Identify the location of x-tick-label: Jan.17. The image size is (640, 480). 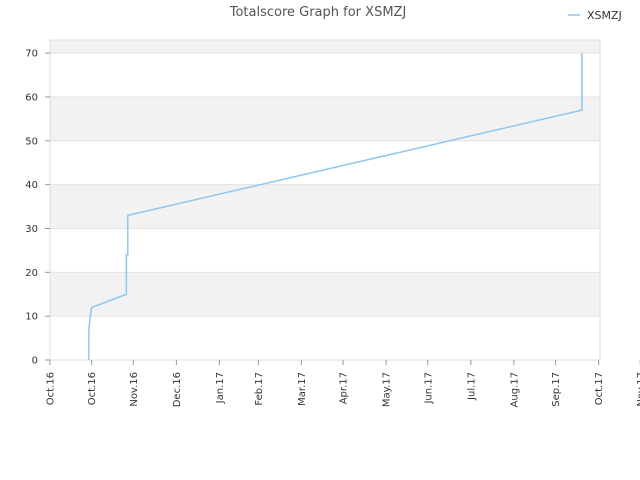
(220, 388).